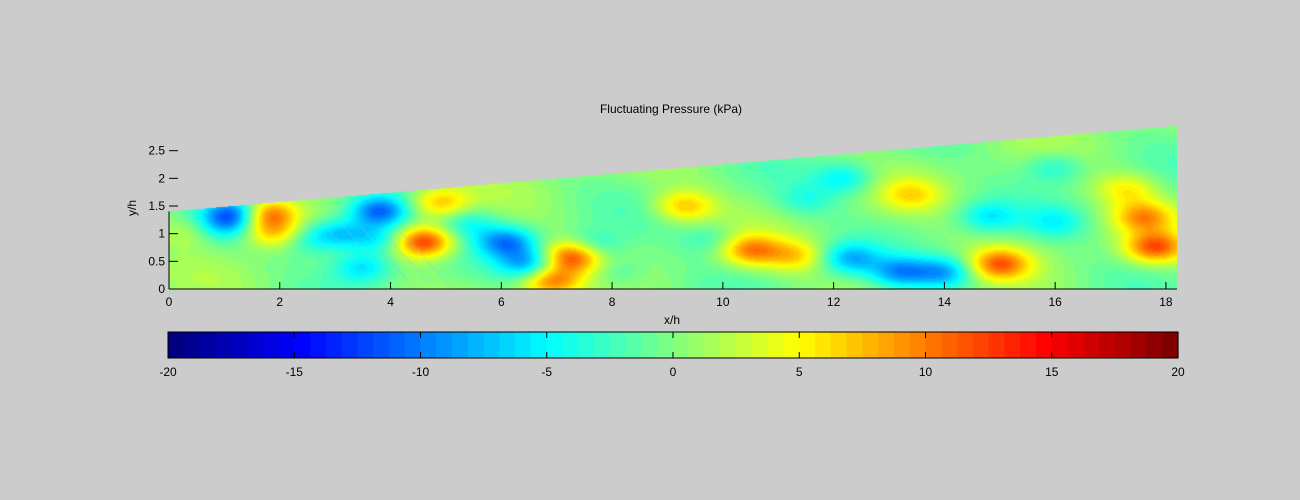 This screenshot has height=500, width=1300. I want to click on colorbar: -20 -15 -10 -5 0 5 10 15 20, so click(672, 355).